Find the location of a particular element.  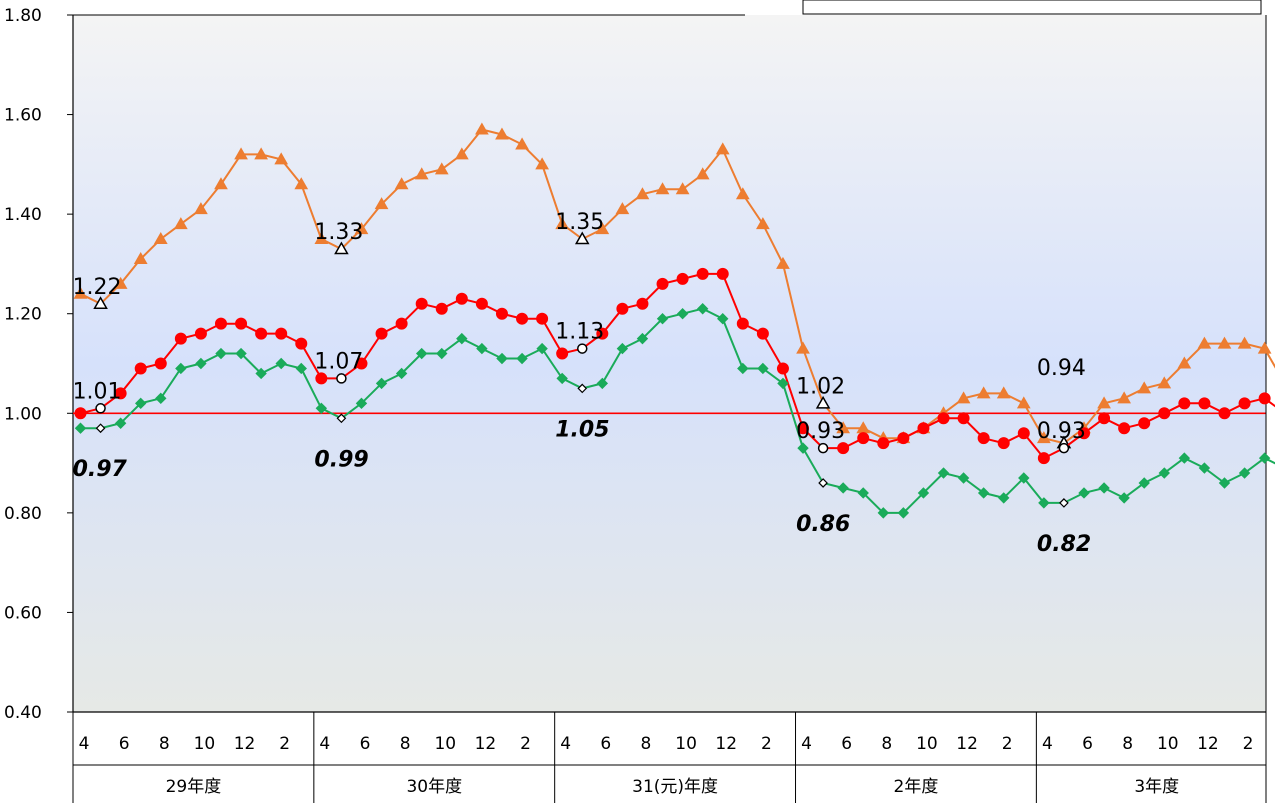

data-label: 1.33 is located at coordinates (338, 232).